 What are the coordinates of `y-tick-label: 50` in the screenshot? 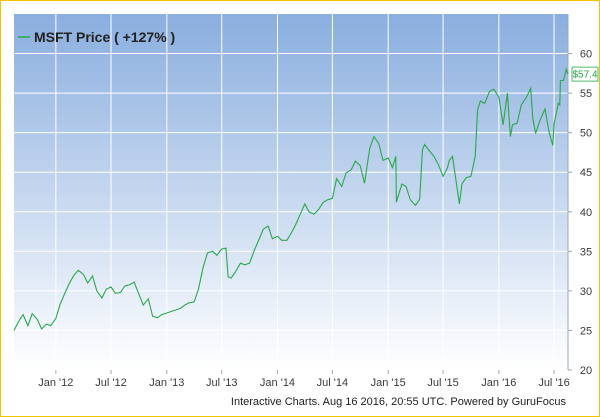 It's located at (586, 134).